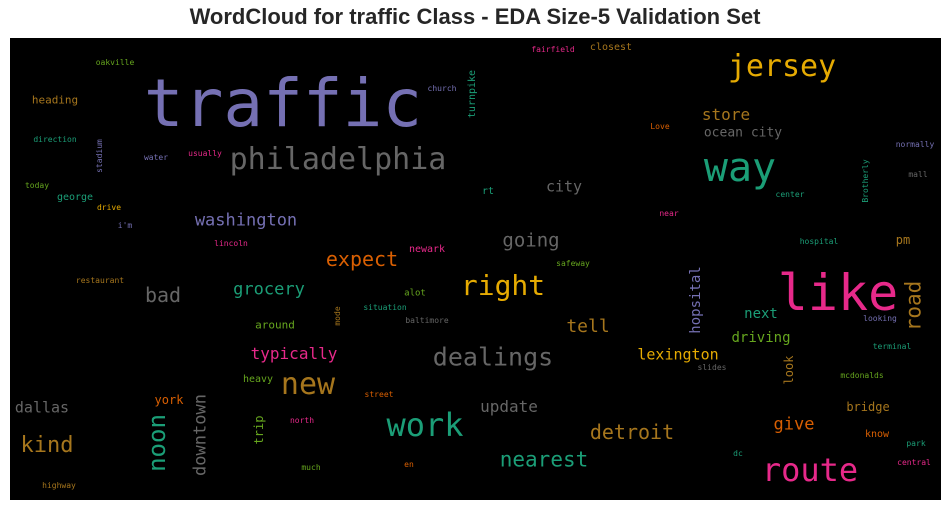 Image resolution: width=950 pixels, height=511 pixels. I want to click on word-washington: washington, so click(246, 220).